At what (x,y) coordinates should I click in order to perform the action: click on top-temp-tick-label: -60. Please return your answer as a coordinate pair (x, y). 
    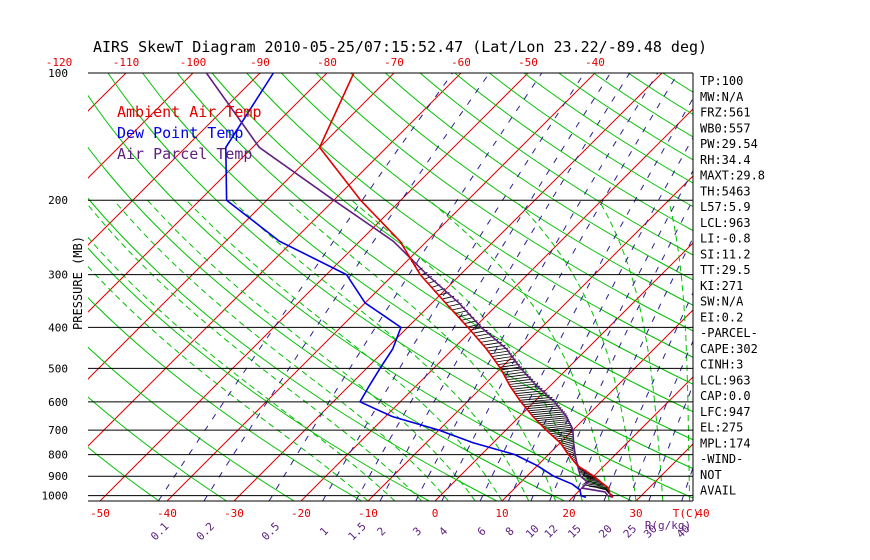
    Looking at the image, I should click on (461, 62).